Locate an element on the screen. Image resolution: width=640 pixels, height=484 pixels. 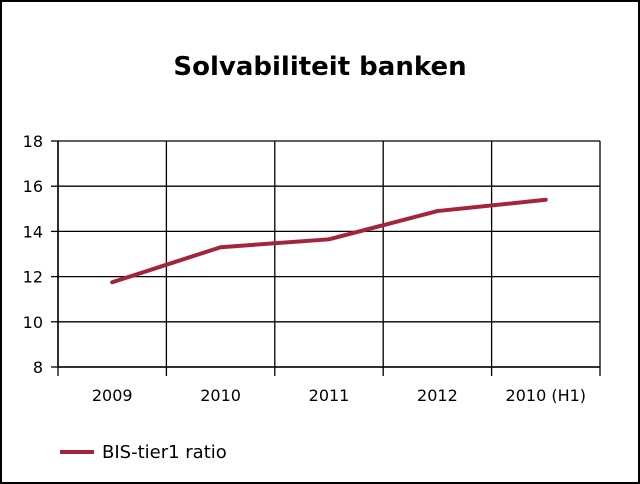
x-tick-label-4: 2010 (H1) is located at coordinates (546, 395).